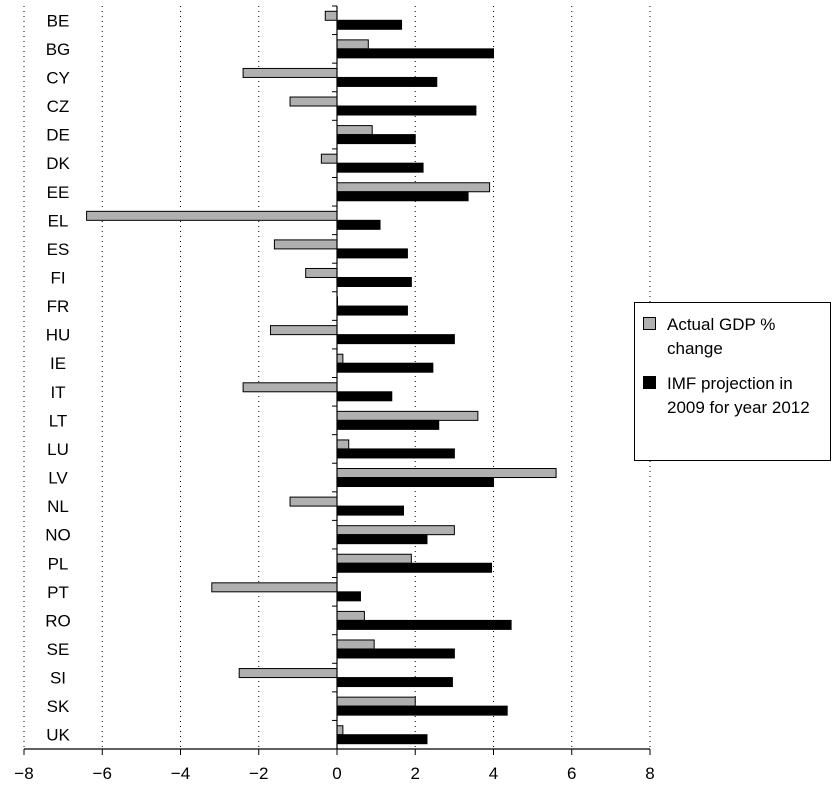 This screenshot has width=836, height=789. What do you see at coordinates (321, 272) in the screenshot?
I see `bar-actual-FI` at bounding box center [321, 272].